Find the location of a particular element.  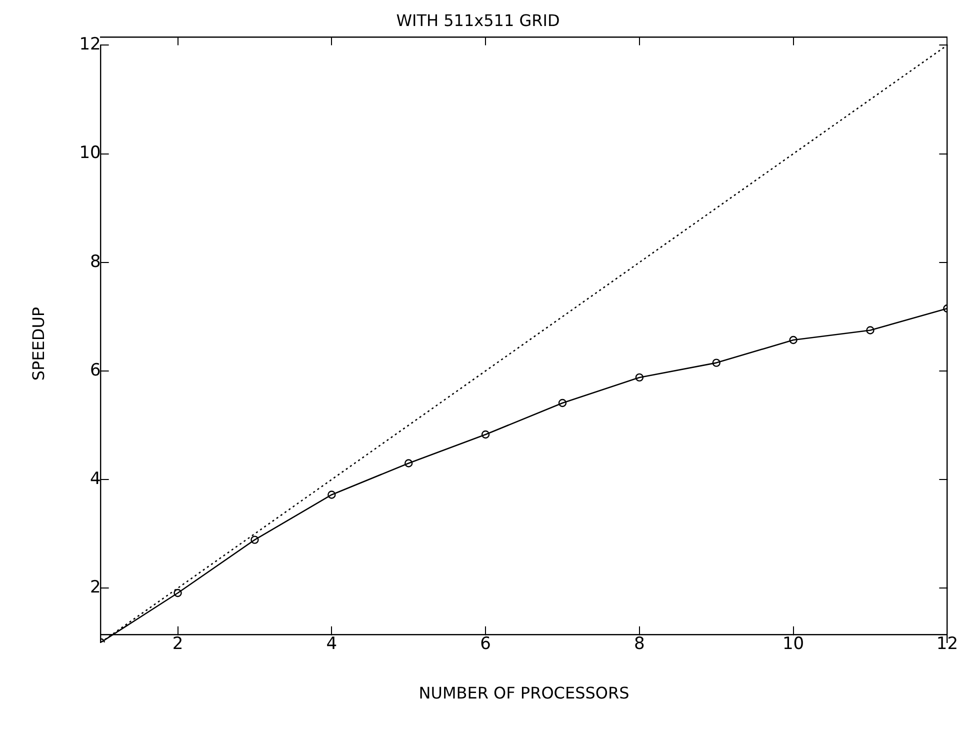

y-tick-label: 12 is located at coordinates (90, 44).